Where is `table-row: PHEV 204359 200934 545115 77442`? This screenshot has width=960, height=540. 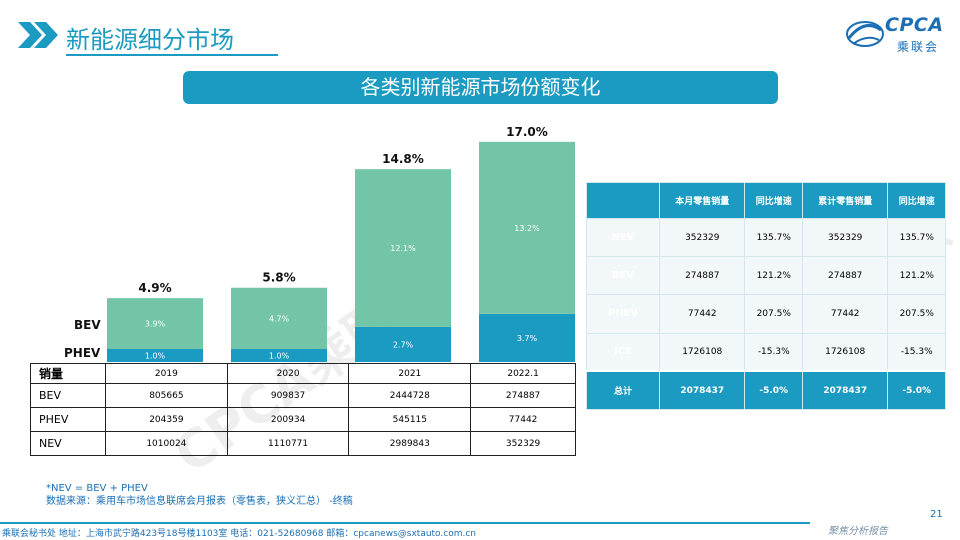 table-row: PHEV 204359 200934 545115 77442 is located at coordinates (303, 419).